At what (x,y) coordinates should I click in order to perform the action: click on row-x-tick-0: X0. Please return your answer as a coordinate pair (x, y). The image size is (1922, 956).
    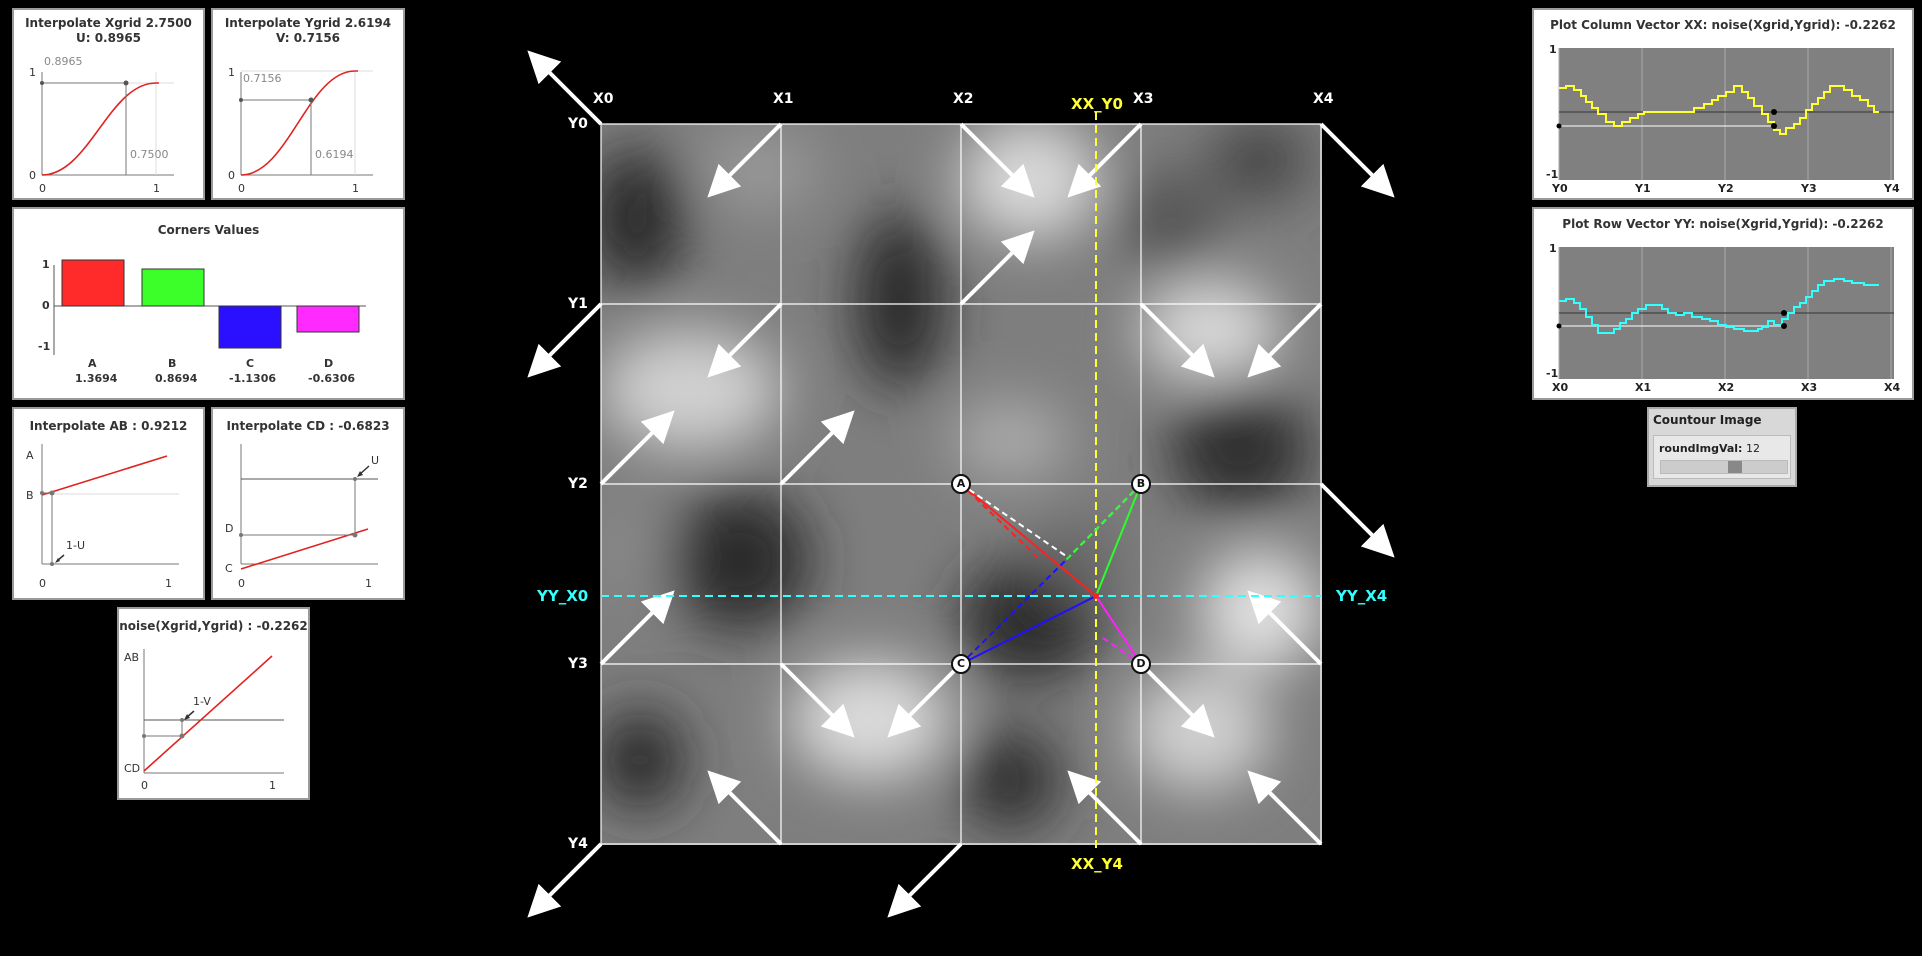
    Looking at the image, I should click on (1560, 387).